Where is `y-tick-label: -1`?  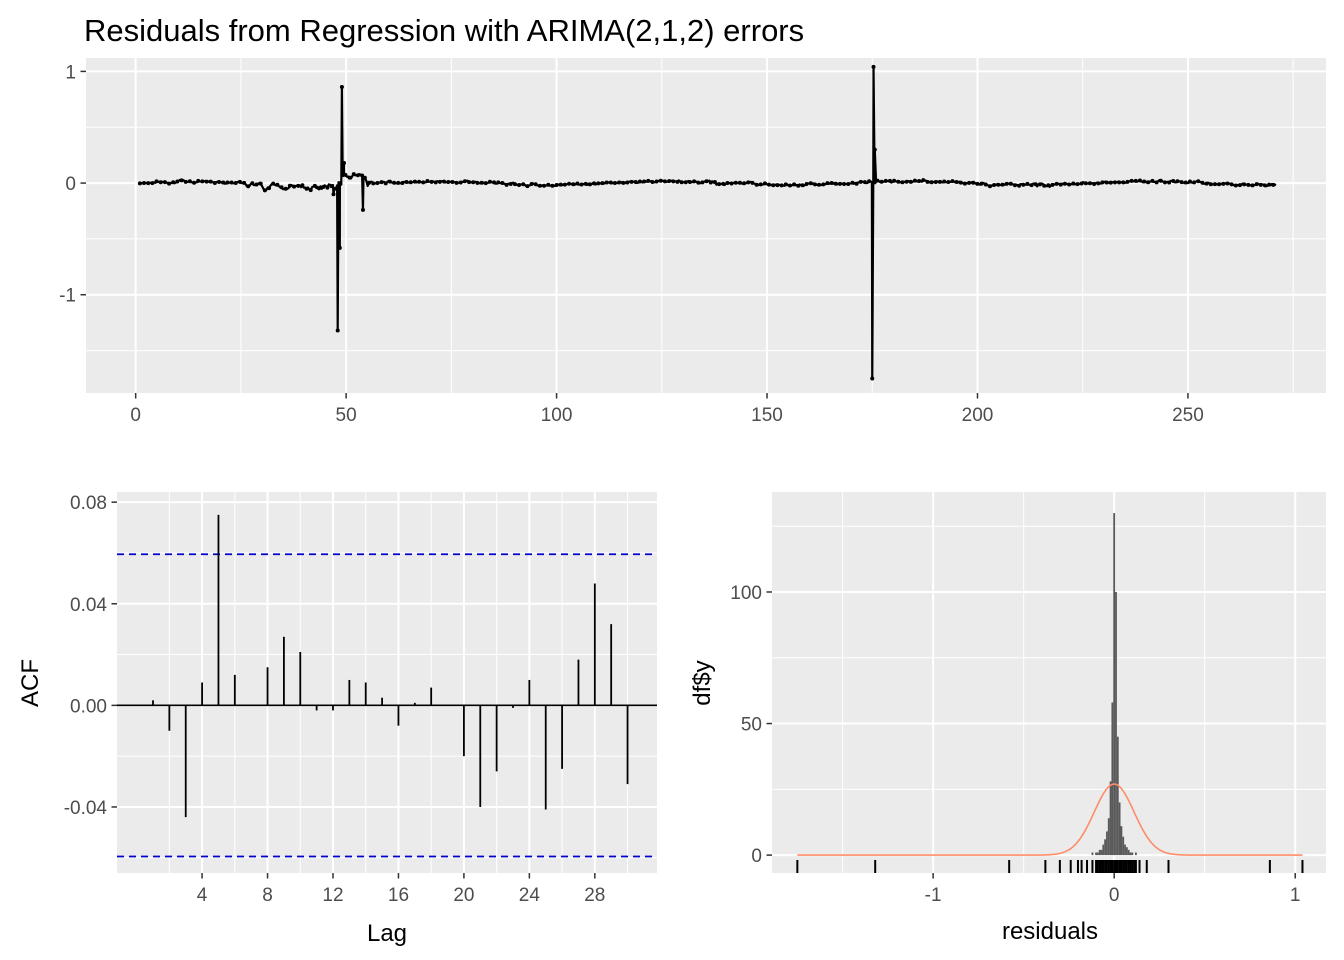
y-tick-label: -1 is located at coordinates (67, 296).